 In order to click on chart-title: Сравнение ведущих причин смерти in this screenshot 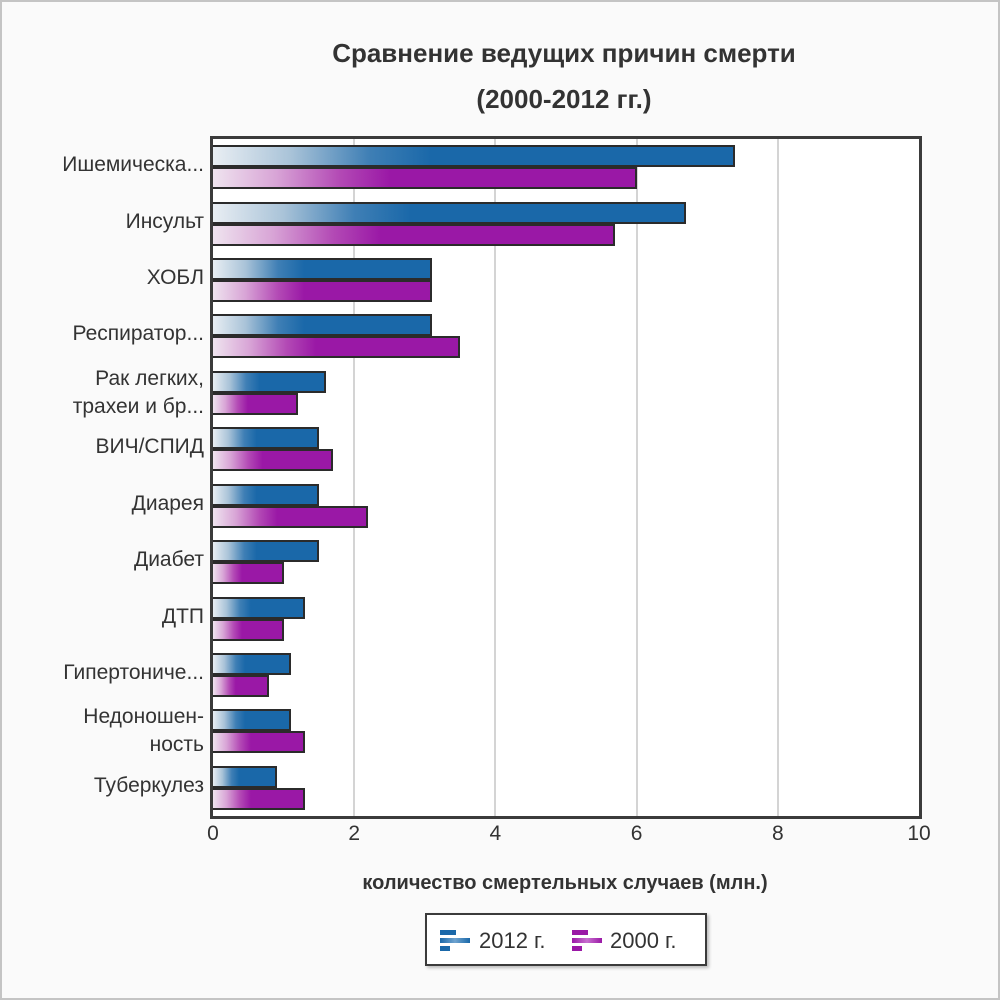, I will do `click(564, 53)`.